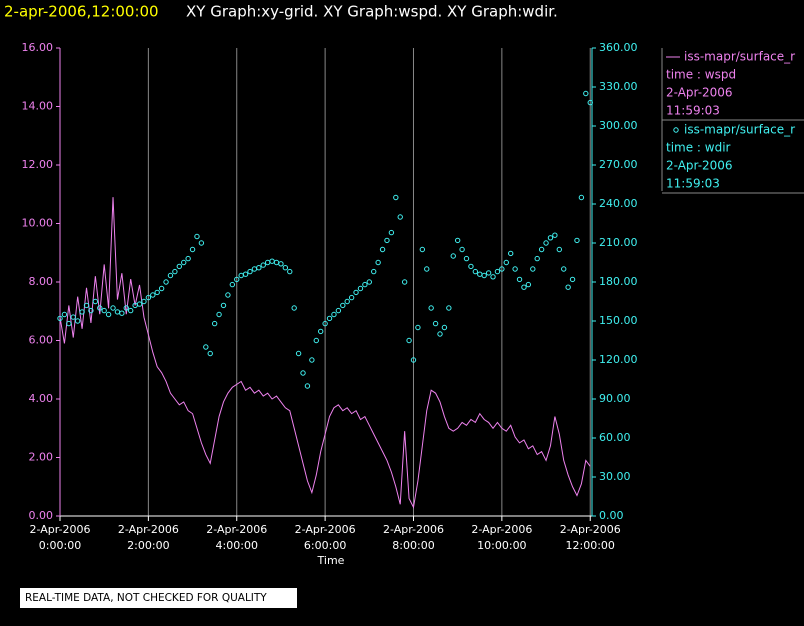 This screenshot has width=804, height=626. Describe the element at coordinates (41, 515) in the screenshot. I see `y-tick-label: 0.00` at that location.